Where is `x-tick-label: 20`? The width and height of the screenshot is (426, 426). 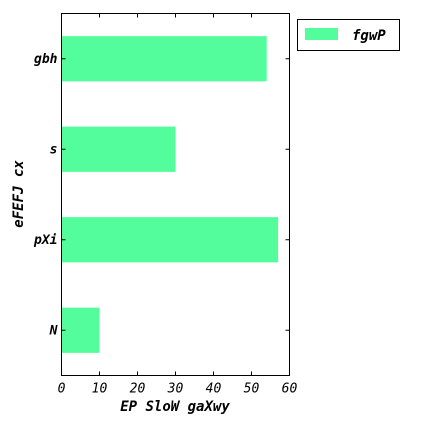 x-tick-label: 20 is located at coordinates (138, 389).